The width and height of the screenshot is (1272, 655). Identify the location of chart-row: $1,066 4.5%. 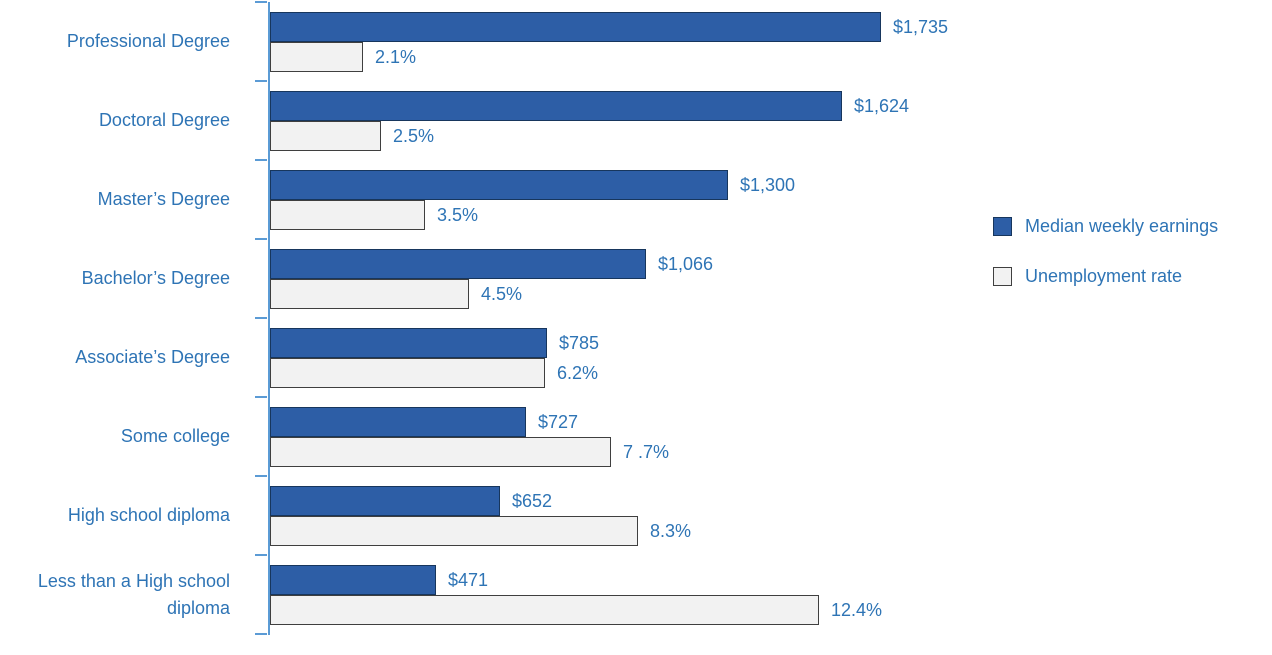
(760, 278).